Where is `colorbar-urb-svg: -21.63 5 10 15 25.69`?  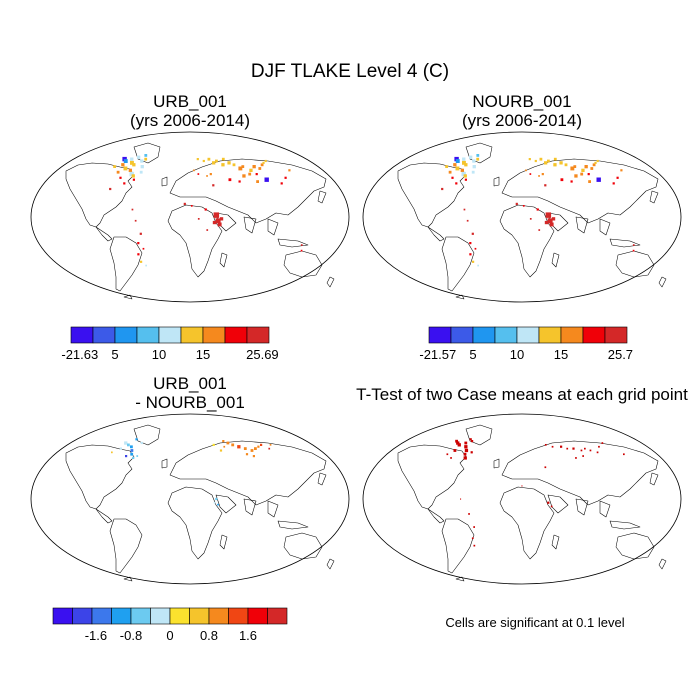
colorbar-urb-svg: -21.63 5 10 15 25.69 is located at coordinates (170, 344).